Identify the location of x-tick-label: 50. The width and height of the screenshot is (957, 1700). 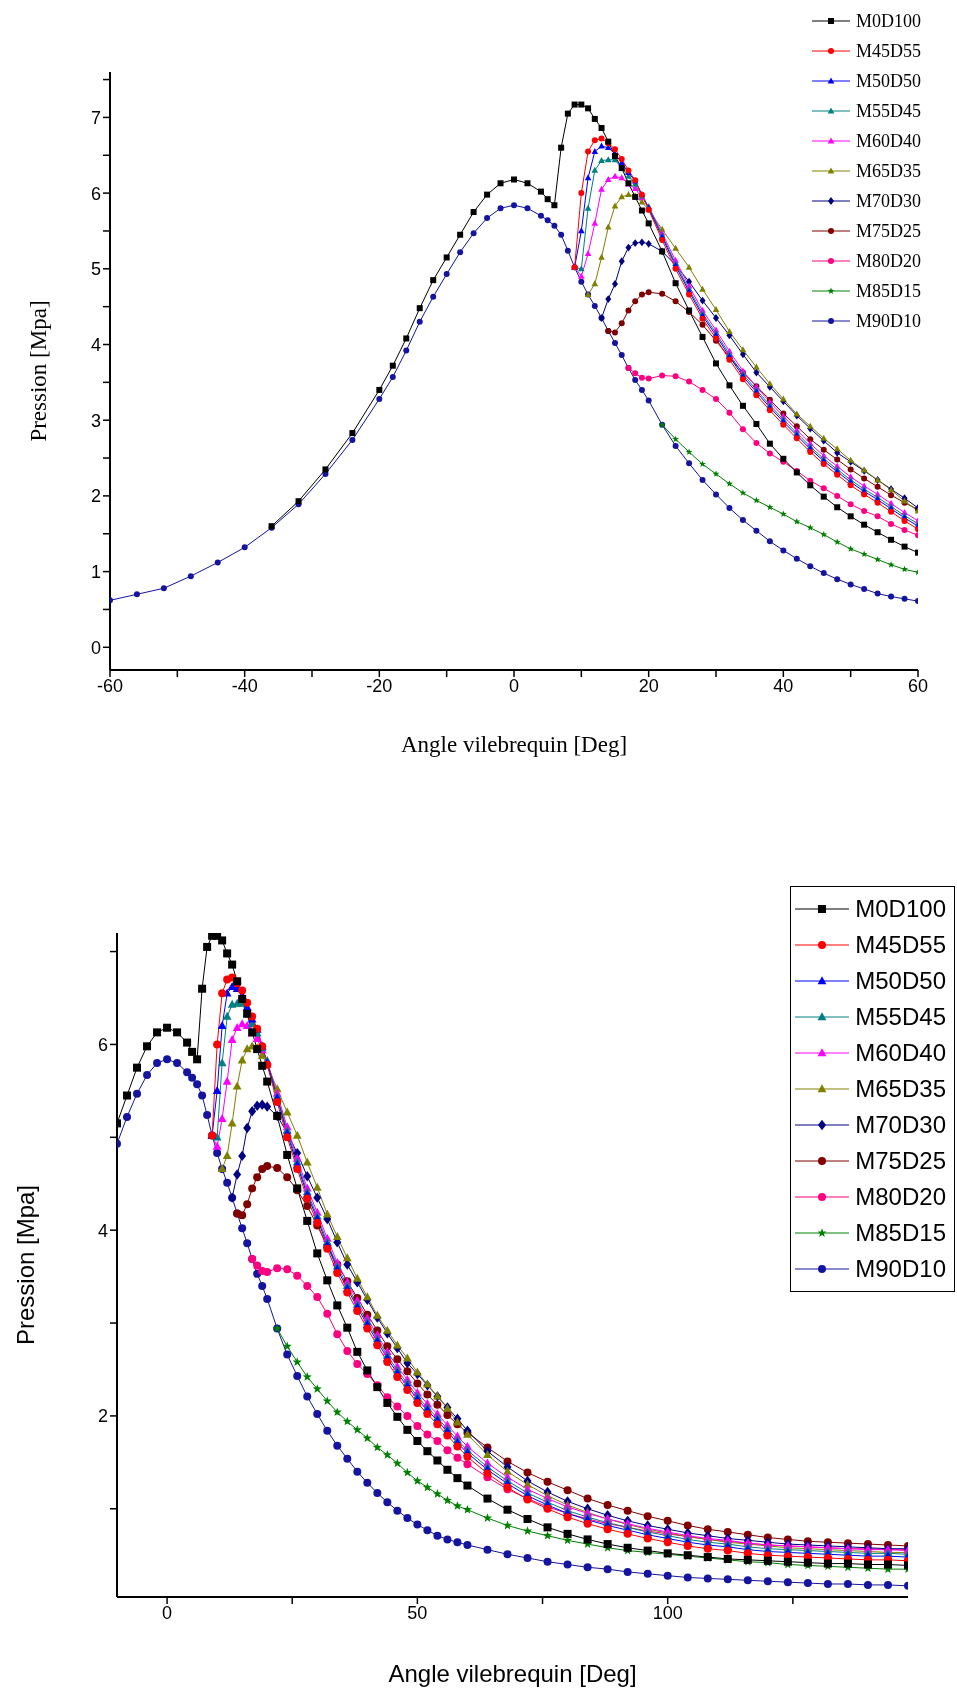
(417, 1612).